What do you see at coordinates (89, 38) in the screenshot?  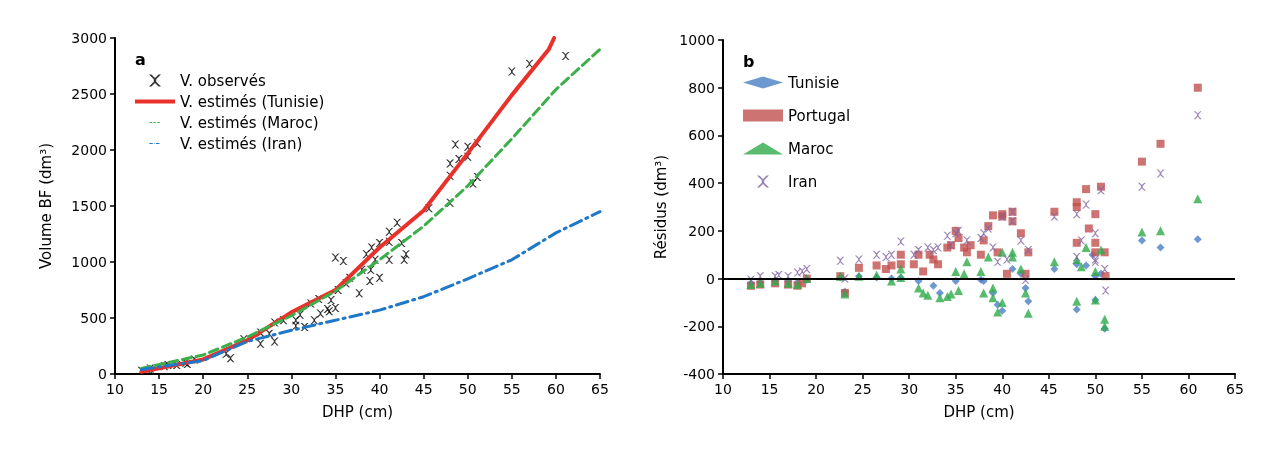 I see `y-tick-label: 3000` at bounding box center [89, 38].